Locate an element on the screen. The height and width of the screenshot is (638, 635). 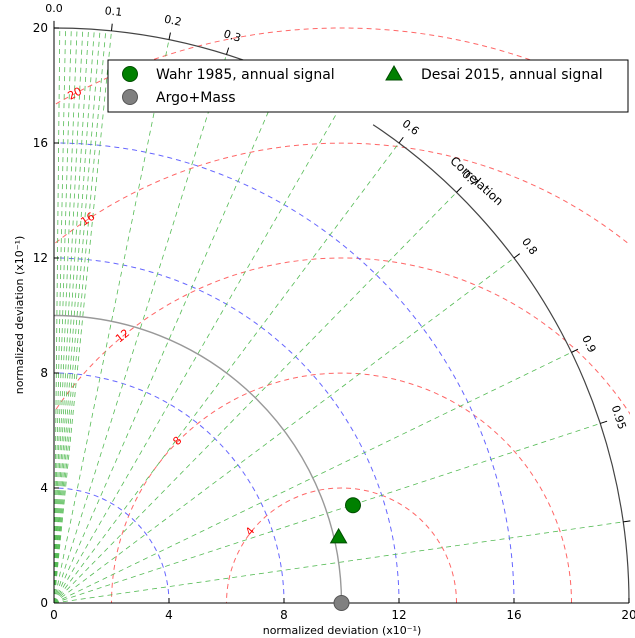
correlation-tick-label: 0.0 is located at coordinates (54, 8).